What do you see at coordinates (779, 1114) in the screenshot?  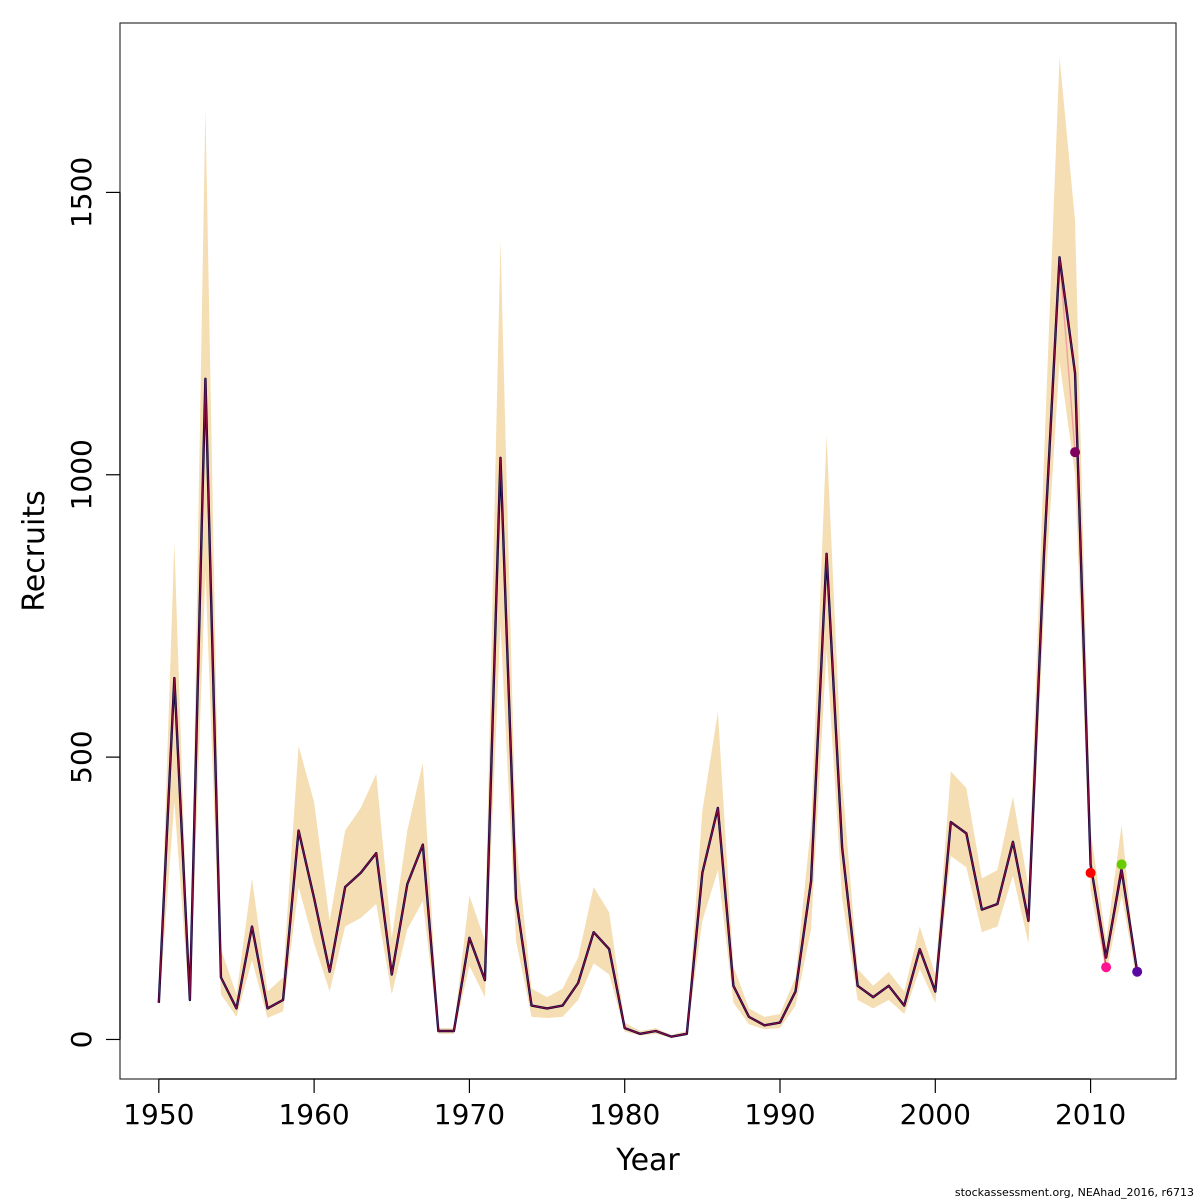 I see `x-tick-label: 1990` at bounding box center [779, 1114].